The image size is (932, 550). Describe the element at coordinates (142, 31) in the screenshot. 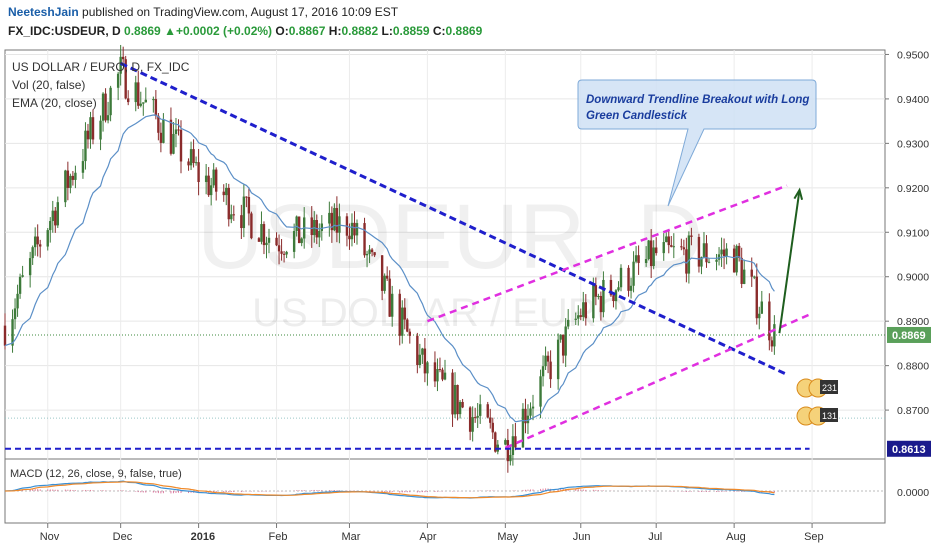

I see `last-price: 0.8869` at that location.